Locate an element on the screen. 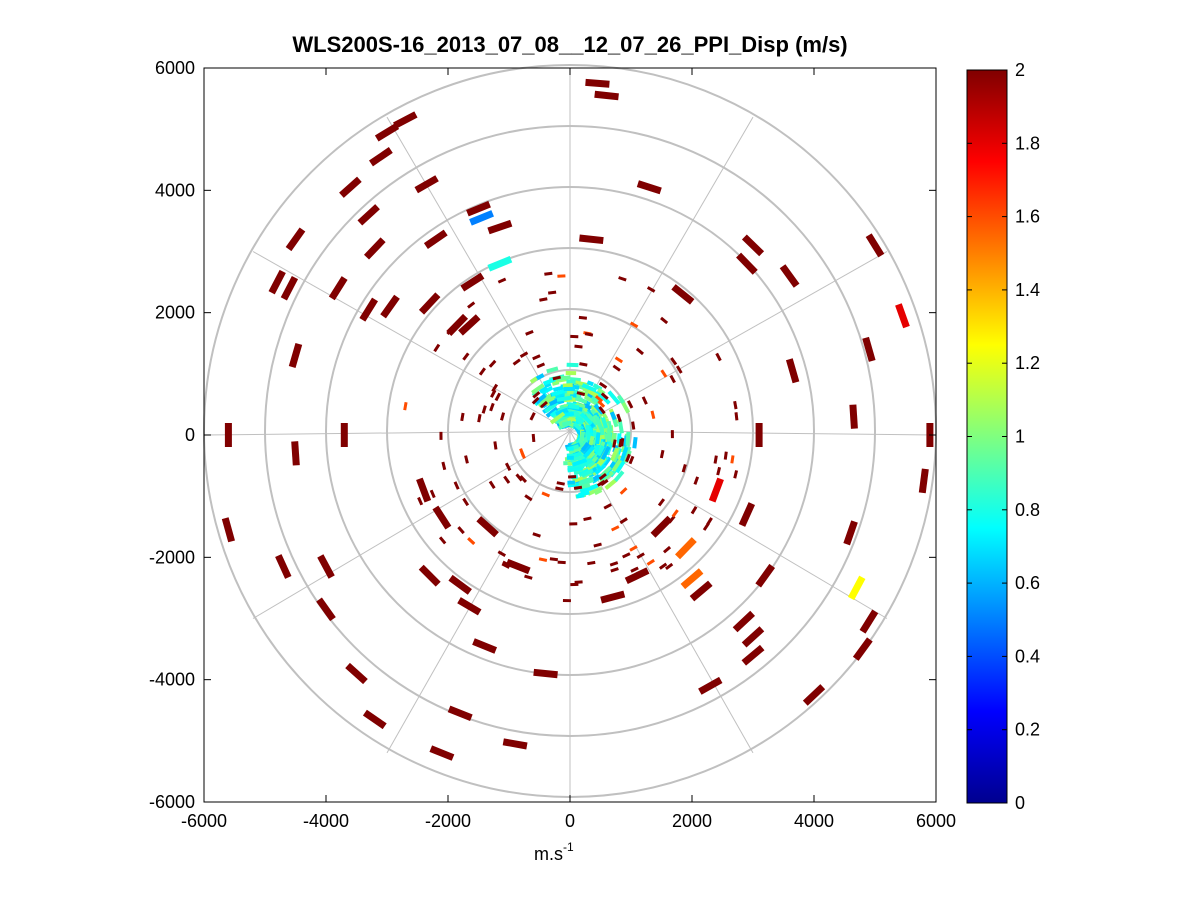 The width and height of the screenshot is (1201, 901). x-tick-label: -4000 is located at coordinates (326, 821).